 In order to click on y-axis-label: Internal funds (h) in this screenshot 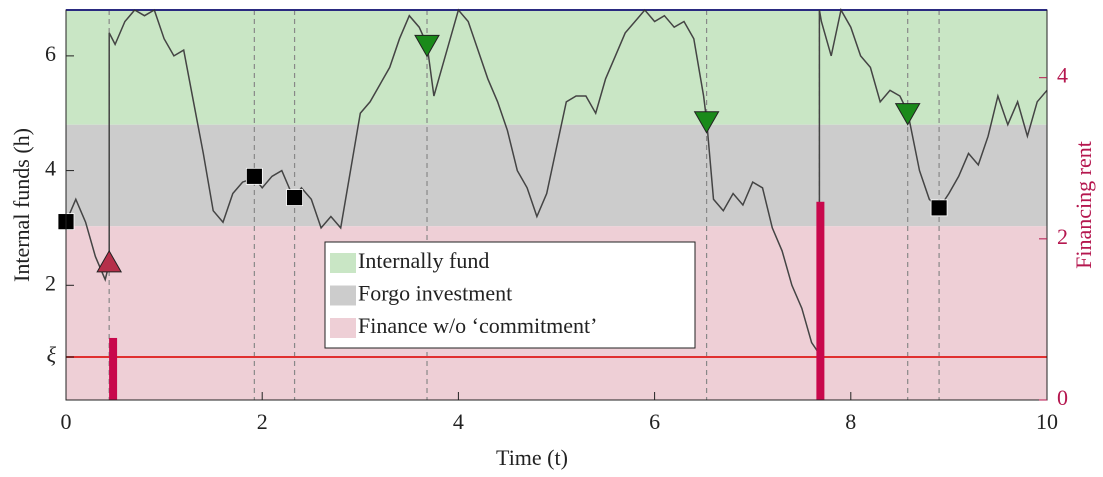, I will do `click(21, 205)`.